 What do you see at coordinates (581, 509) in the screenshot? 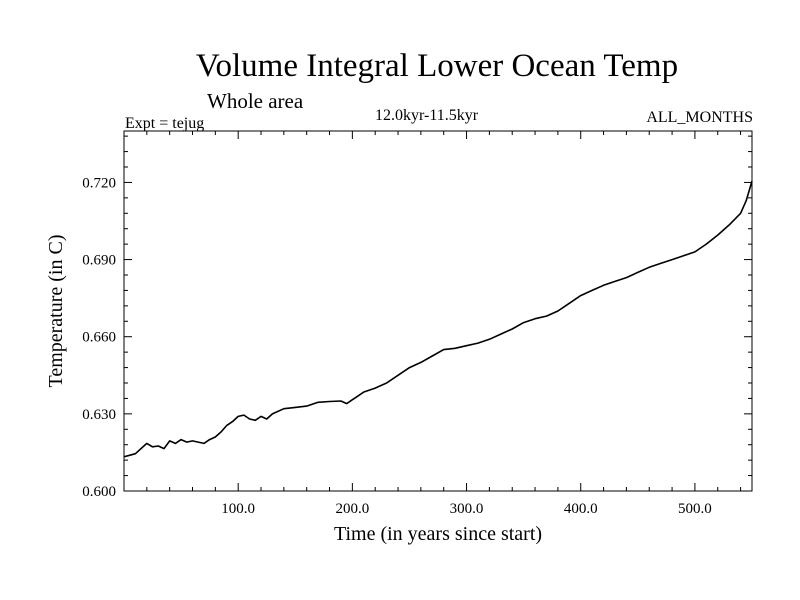
I see `x-tick-label: 400.0` at bounding box center [581, 509].